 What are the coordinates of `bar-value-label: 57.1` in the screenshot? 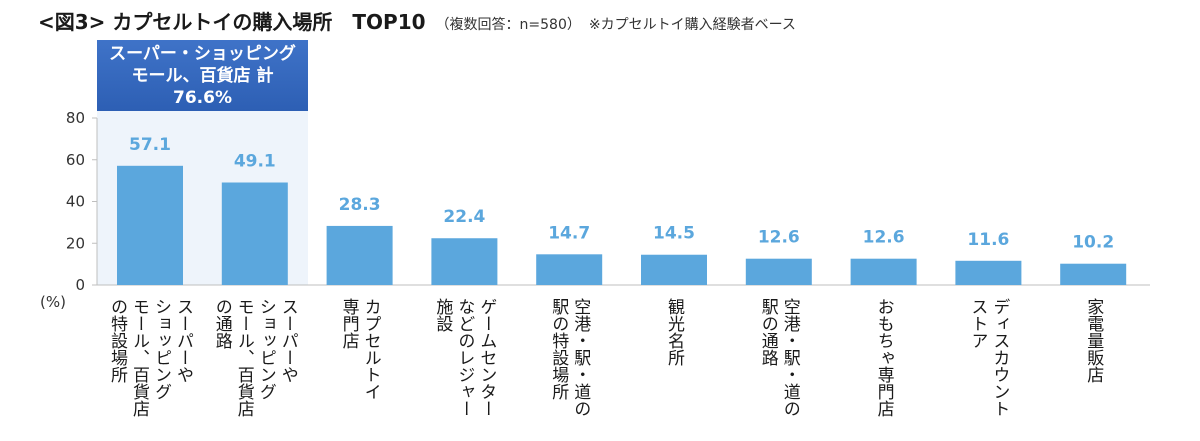 It's located at (150, 145).